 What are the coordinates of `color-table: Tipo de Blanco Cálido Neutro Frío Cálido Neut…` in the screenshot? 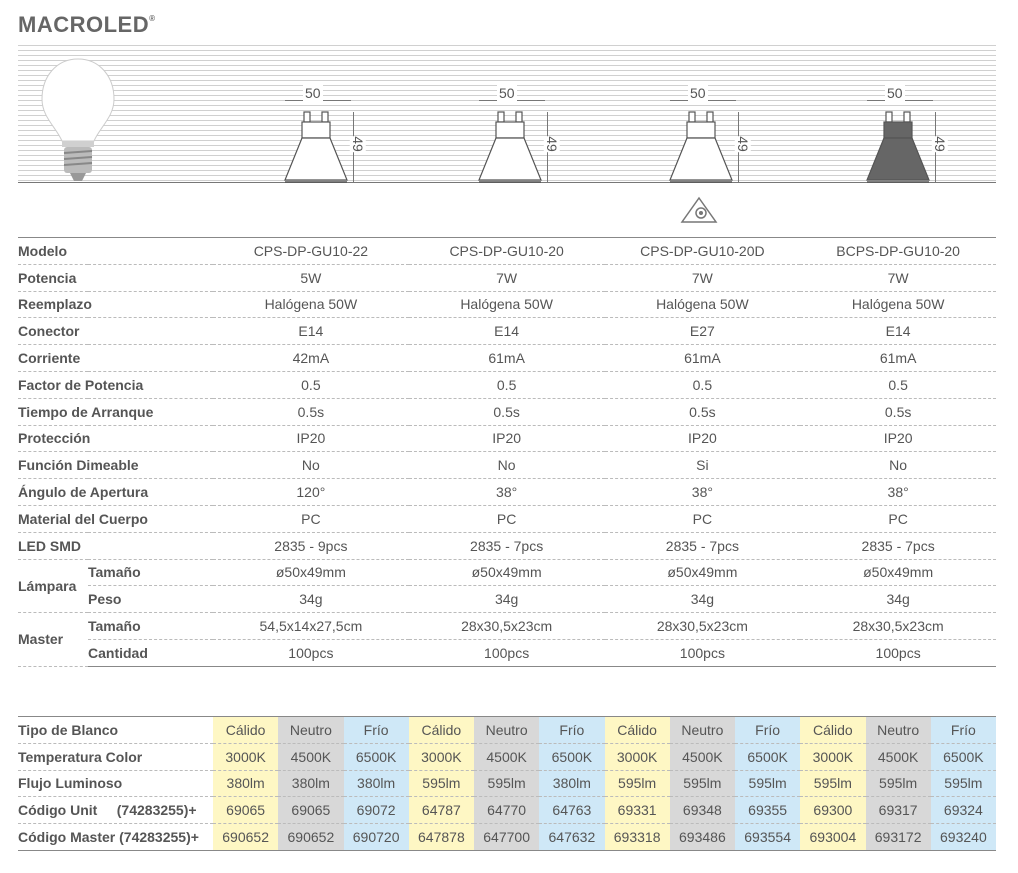 It's located at (507, 783).